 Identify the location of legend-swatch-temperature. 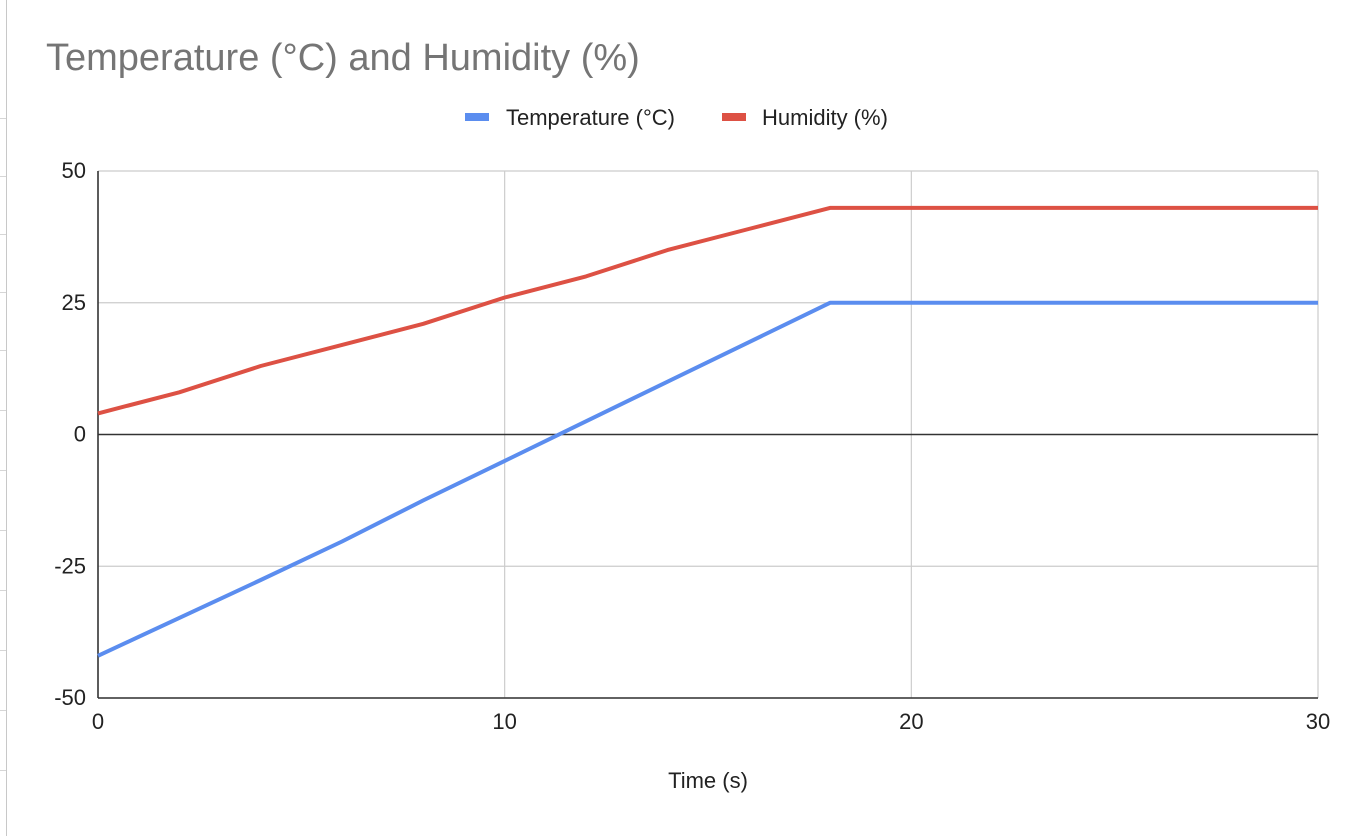
(477, 117).